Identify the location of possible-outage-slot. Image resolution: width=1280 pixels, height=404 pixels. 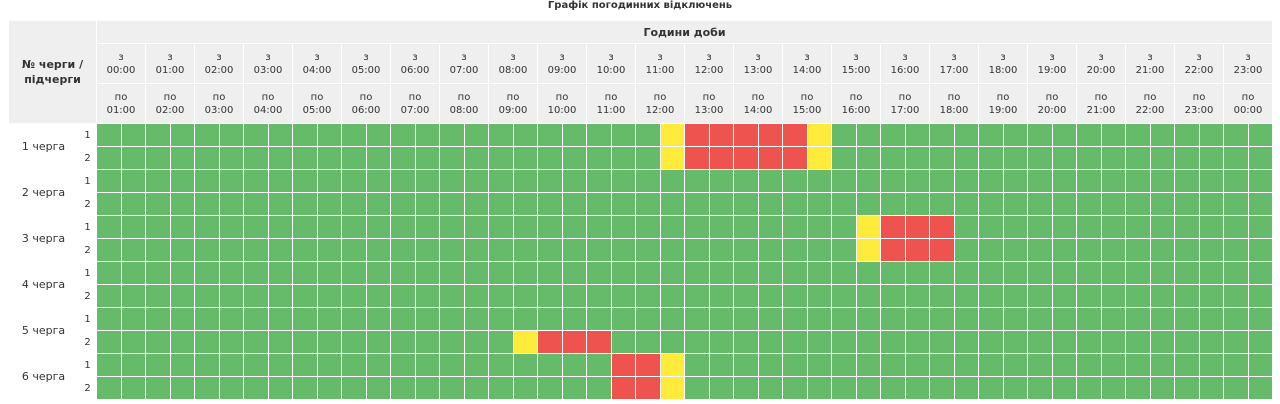
(868, 250).